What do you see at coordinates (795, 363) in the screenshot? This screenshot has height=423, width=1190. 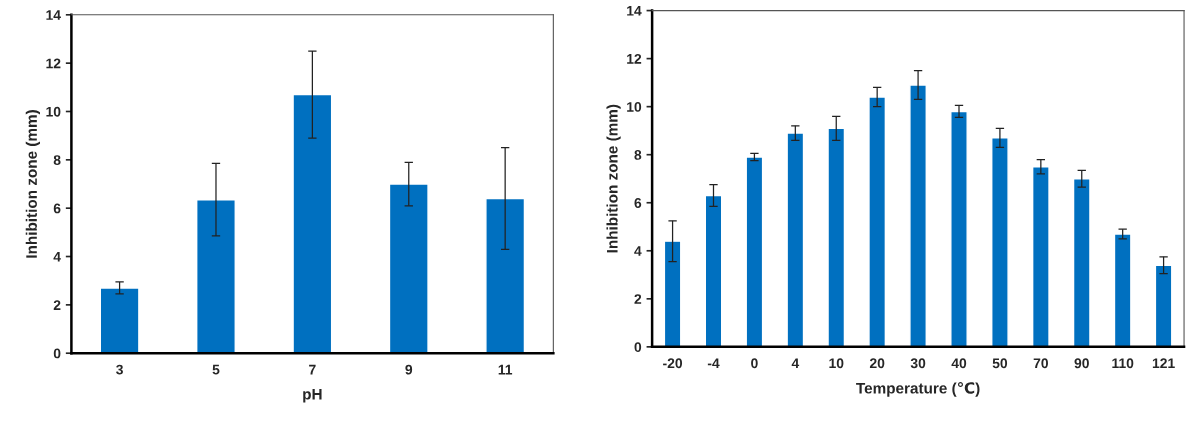 I see `x-tick-label: 4` at bounding box center [795, 363].